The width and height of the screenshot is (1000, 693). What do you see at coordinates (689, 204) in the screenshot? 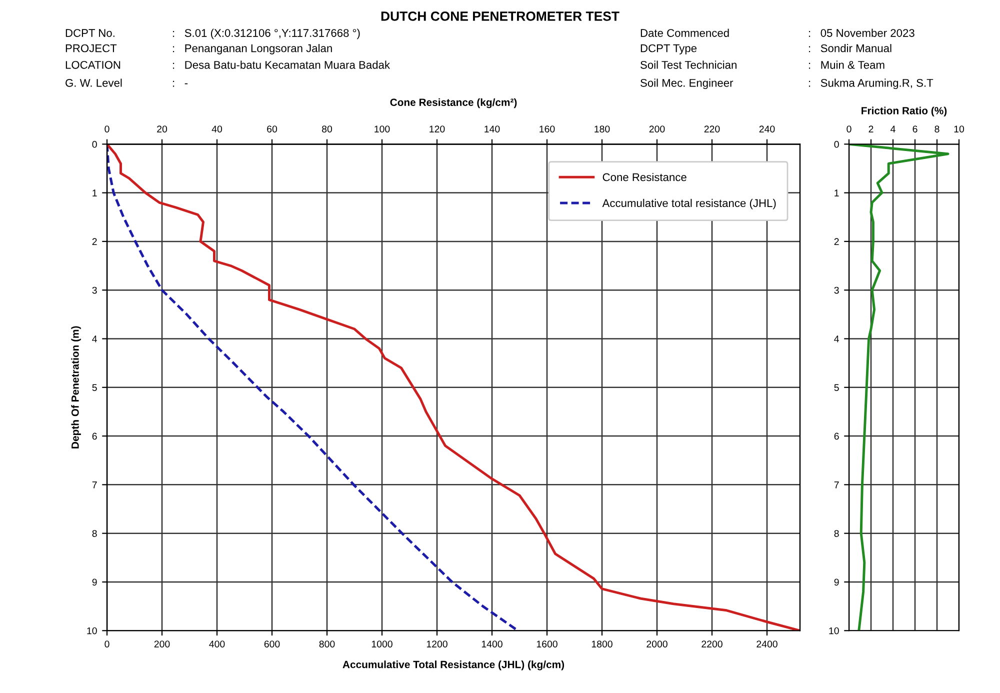
I see `legend-label: Accumulative total resistance (JHL)` at bounding box center [689, 204].